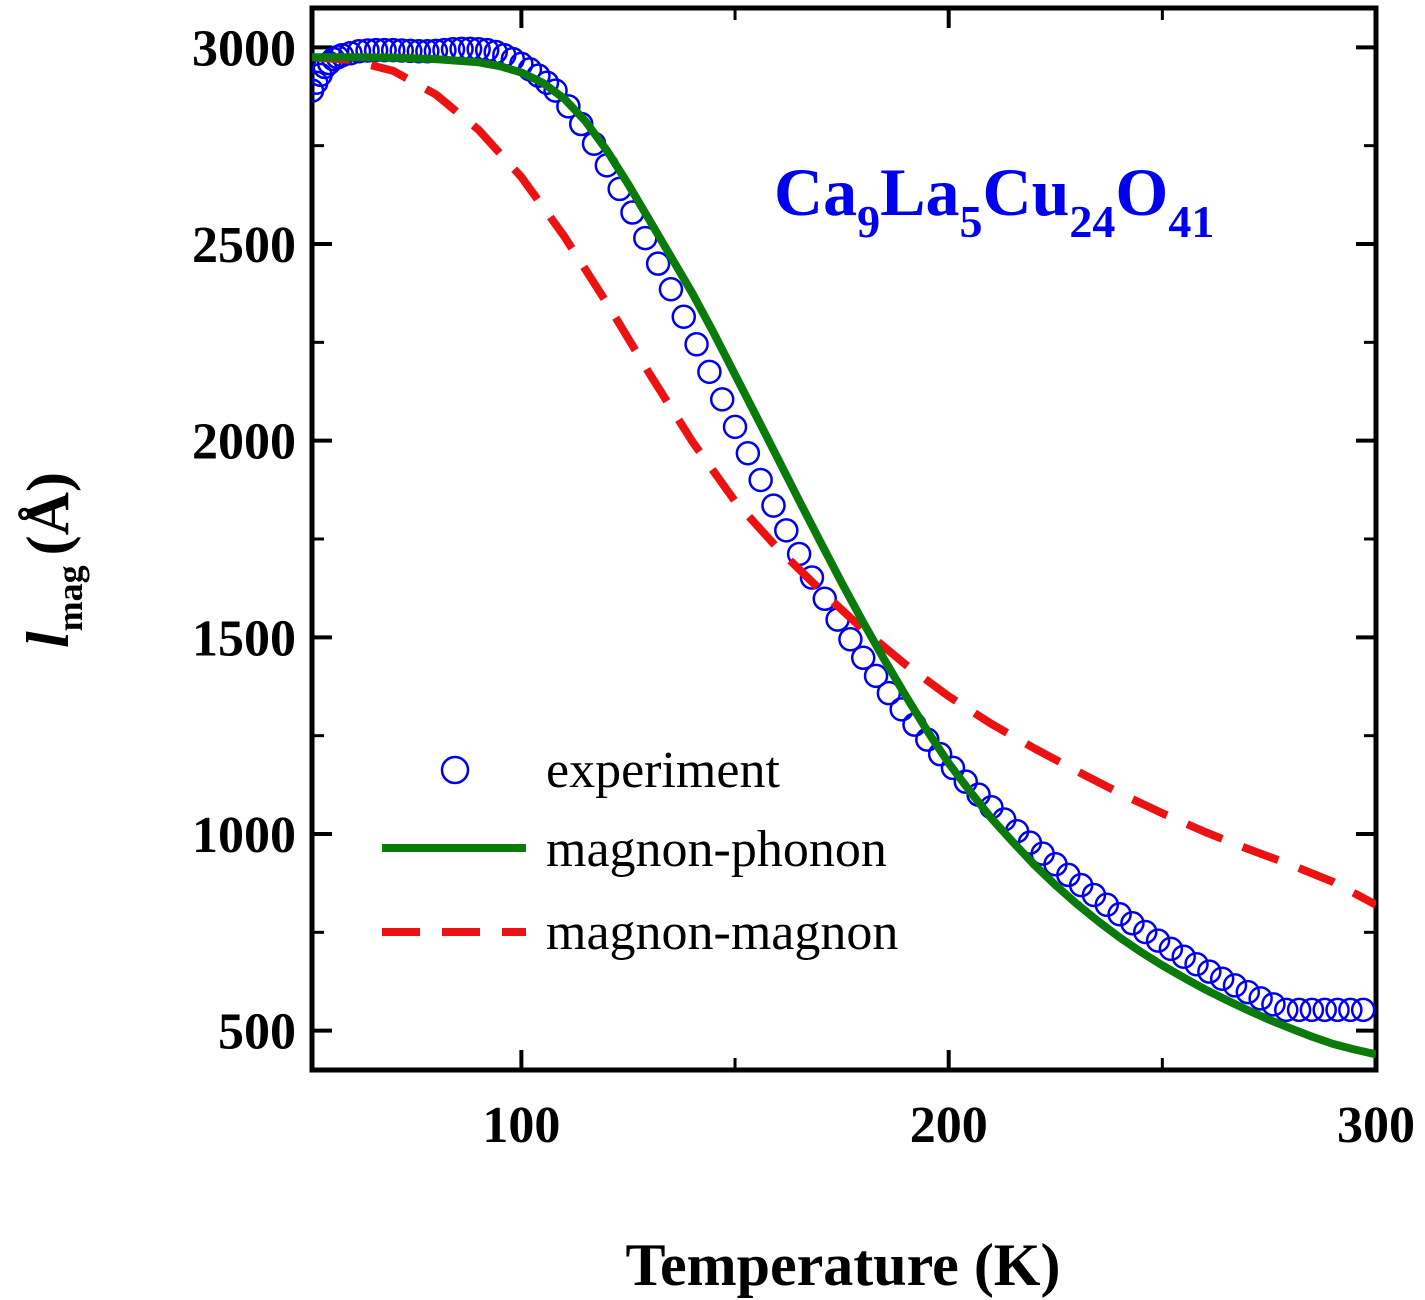 This screenshot has height=1300, width=1425. What do you see at coordinates (70, 598) in the screenshot?
I see `y-axis-title-sub: mag` at bounding box center [70, 598].